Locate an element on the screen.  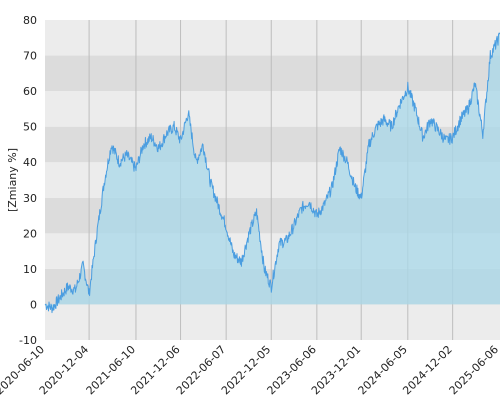
y-tick-label: 70 is located at coordinates (30, 56).